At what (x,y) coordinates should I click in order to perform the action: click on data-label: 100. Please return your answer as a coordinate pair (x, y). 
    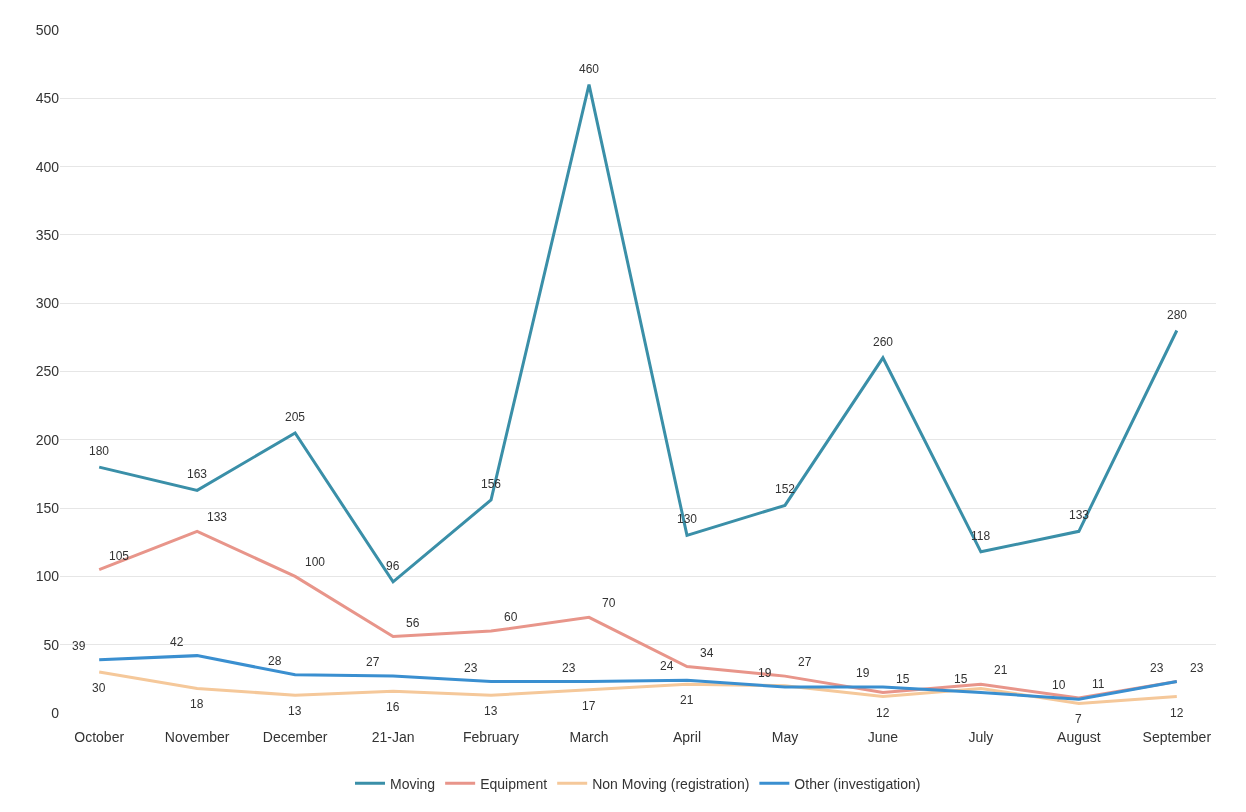
    Looking at the image, I should click on (315, 562).